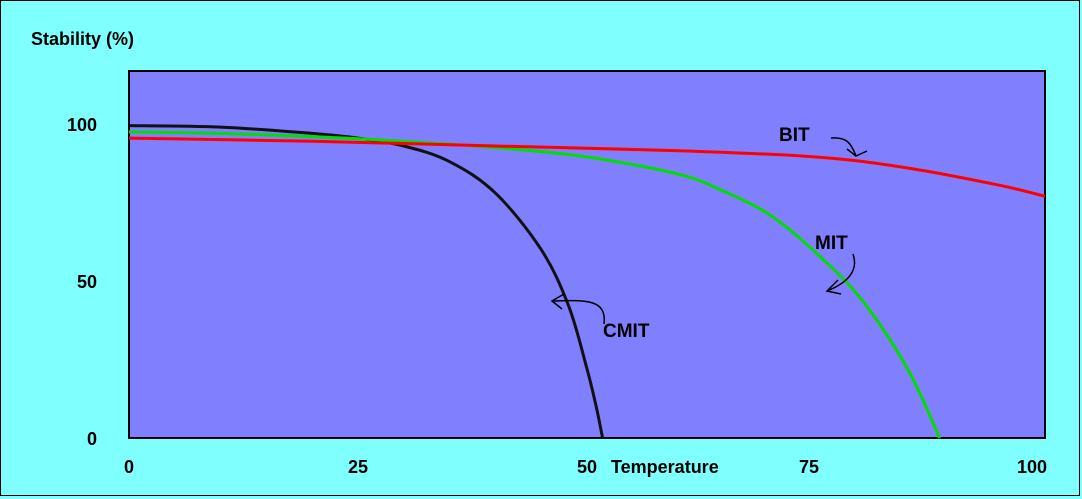 The image size is (1082, 499). I want to click on series-line-bit, so click(587, 167).